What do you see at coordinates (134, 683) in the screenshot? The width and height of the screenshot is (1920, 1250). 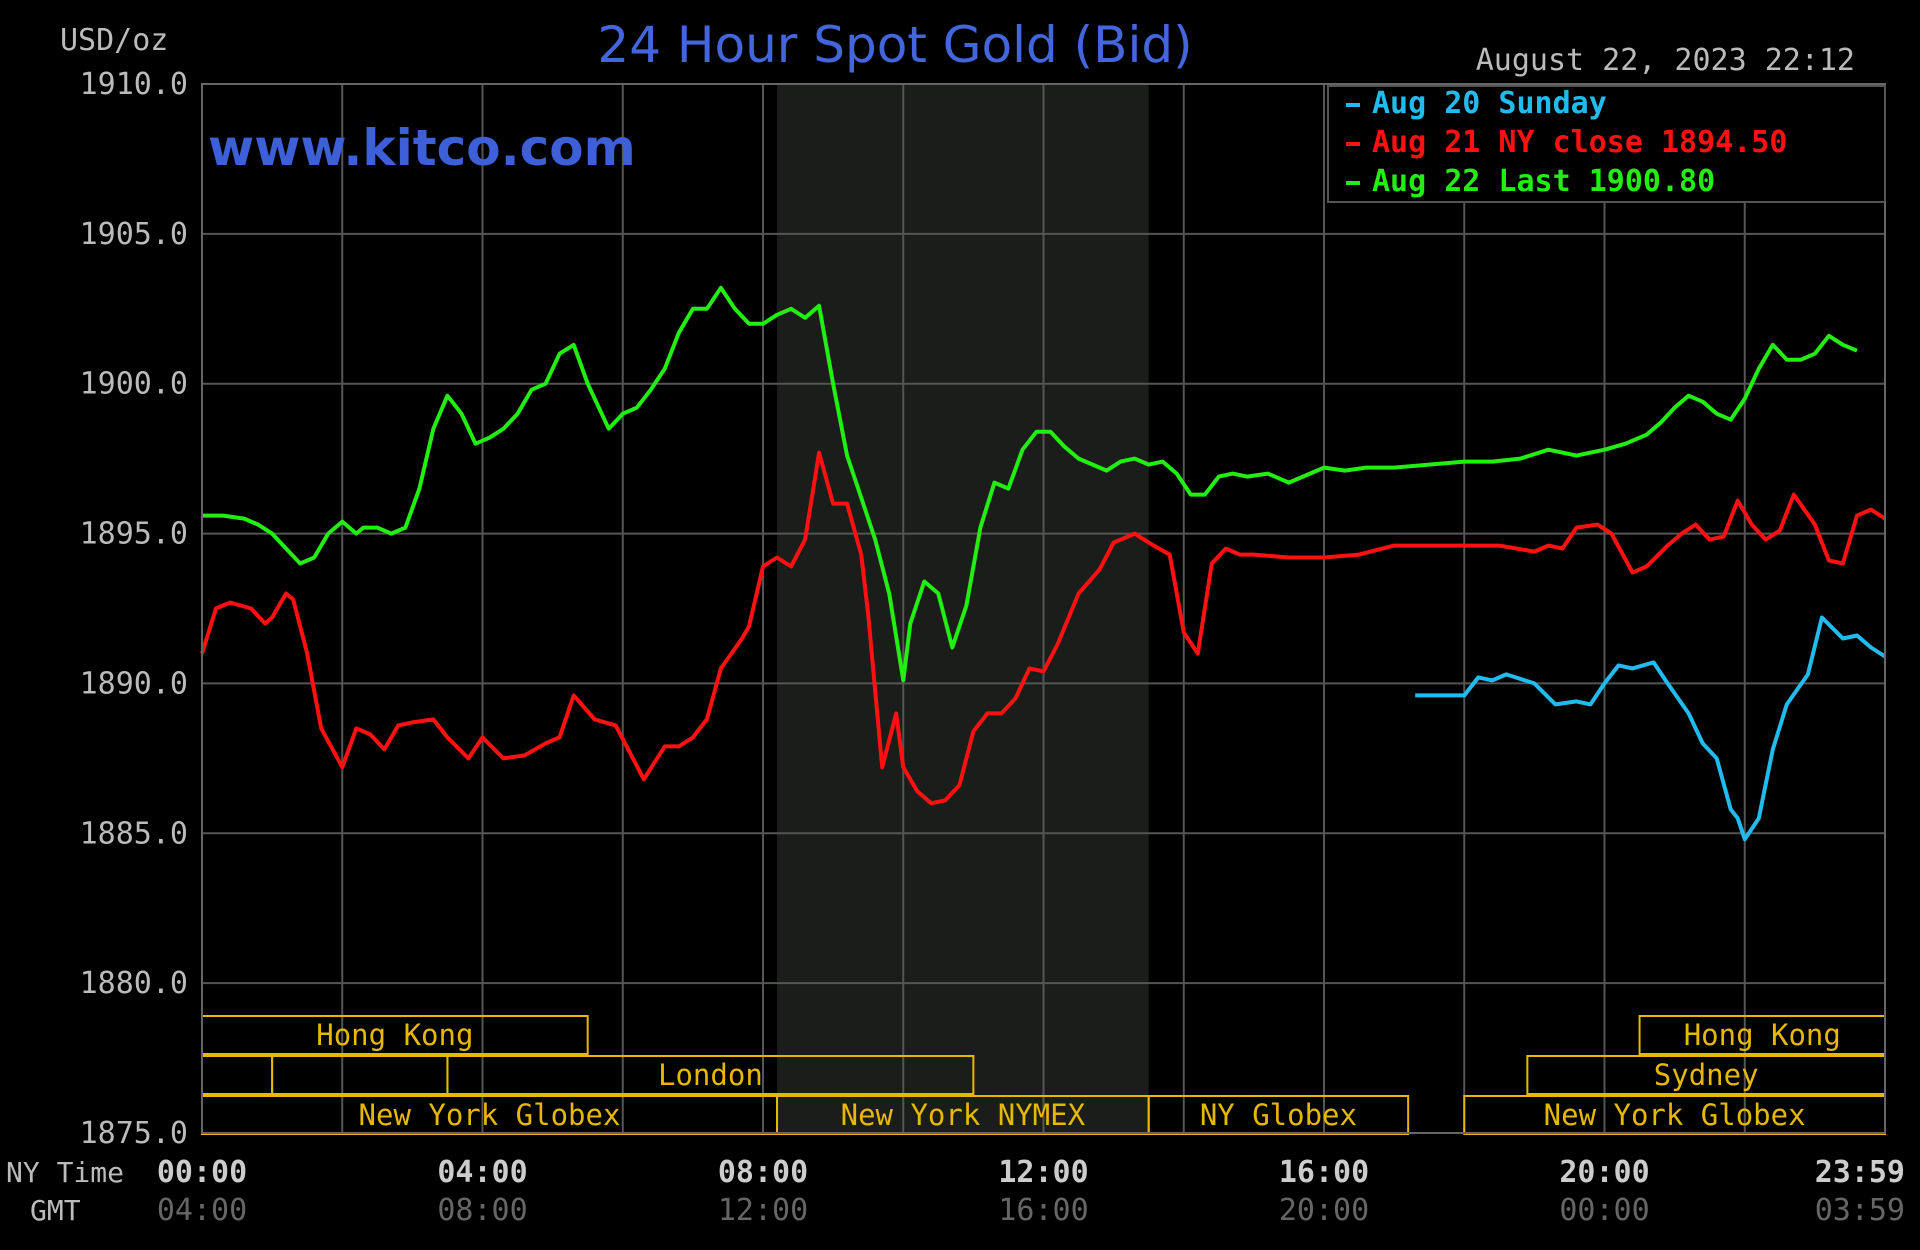 I see `y-tick-label: 1890.0` at bounding box center [134, 683].